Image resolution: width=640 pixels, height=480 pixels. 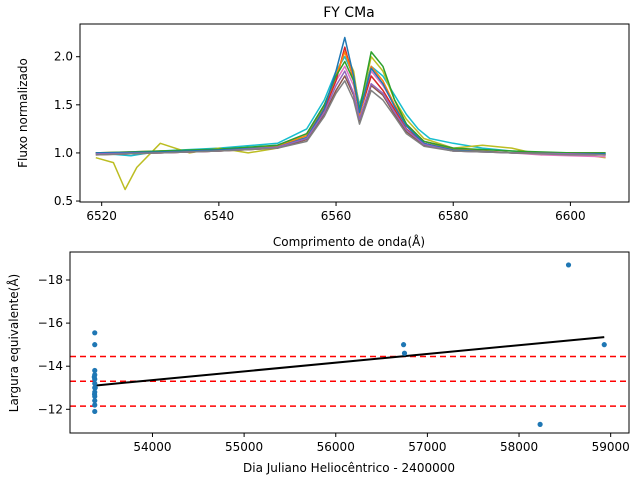 What do you see at coordinates (336, 216) in the screenshot?
I see `x-tick-label: 6560` at bounding box center [336, 216].